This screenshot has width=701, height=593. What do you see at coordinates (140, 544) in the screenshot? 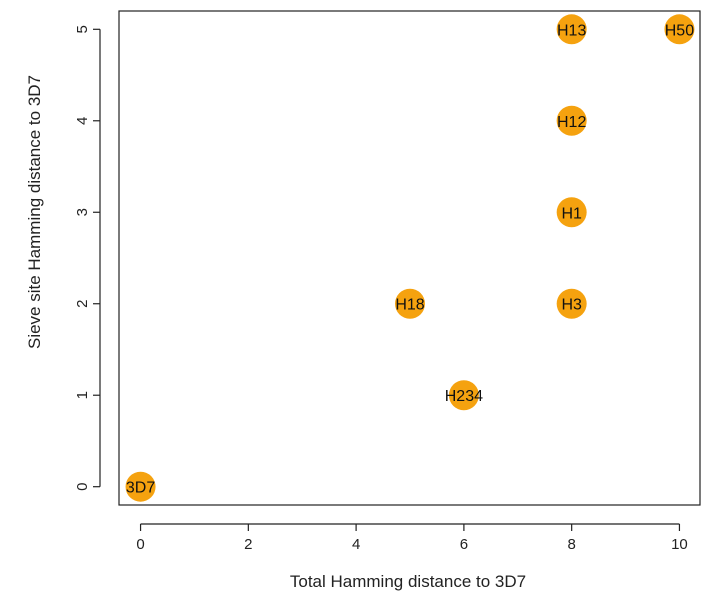
I see `x-tick-label: 0` at bounding box center [140, 544].